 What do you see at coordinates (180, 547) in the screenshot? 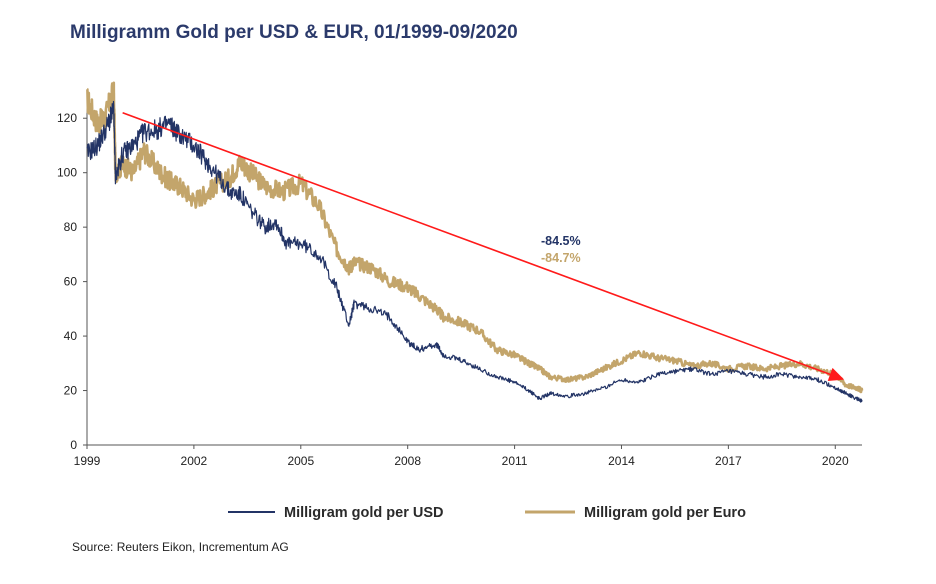
I see `source-note: Source: Reuters Eikon, Incrementum AG` at bounding box center [180, 547].